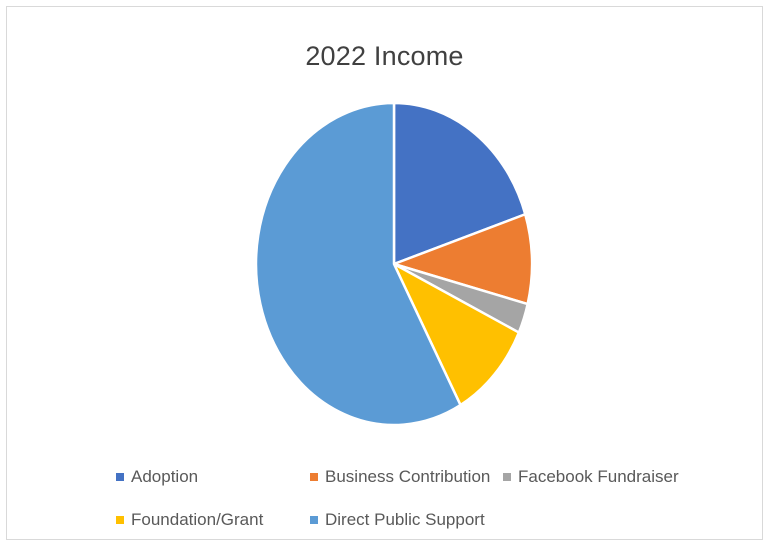  What do you see at coordinates (165, 476) in the screenshot?
I see `legend-label: Adoption` at bounding box center [165, 476].